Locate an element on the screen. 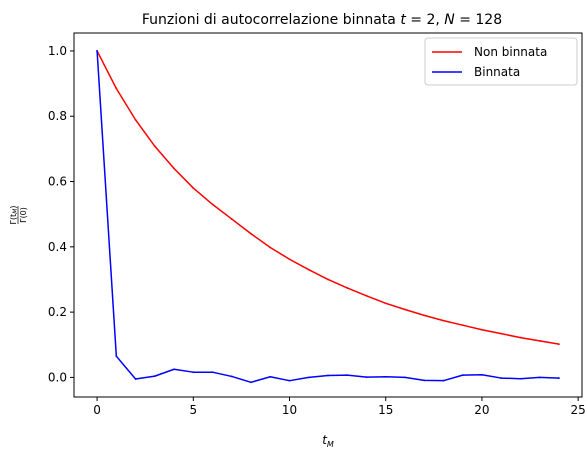 This screenshot has width=586, height=457. x-axis-label: tM is located at coordinates (328, 441).